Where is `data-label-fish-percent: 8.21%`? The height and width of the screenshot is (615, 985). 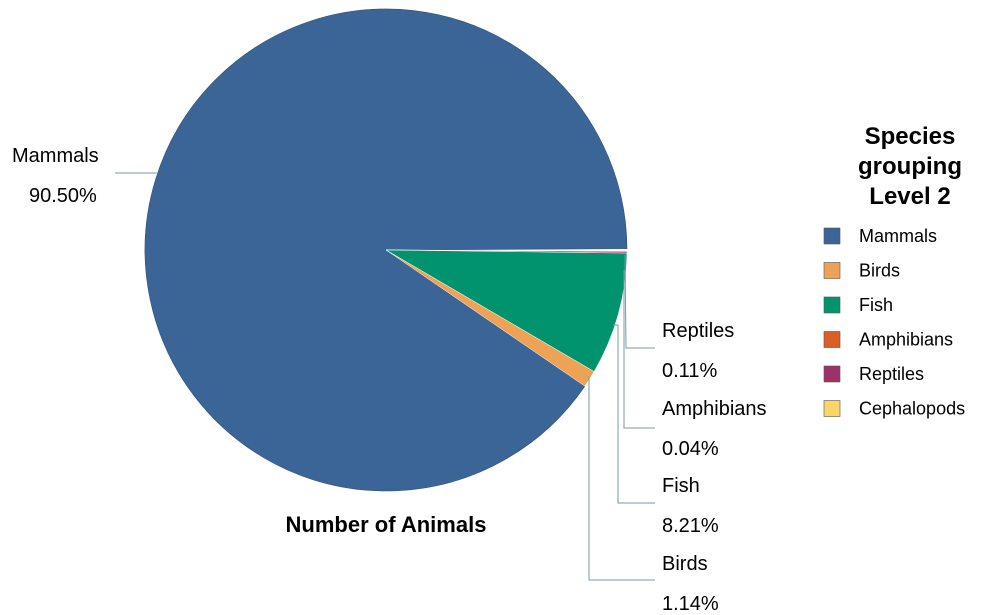 data-label-fish-percent: 8.21% is located at coordinates (690, 526).